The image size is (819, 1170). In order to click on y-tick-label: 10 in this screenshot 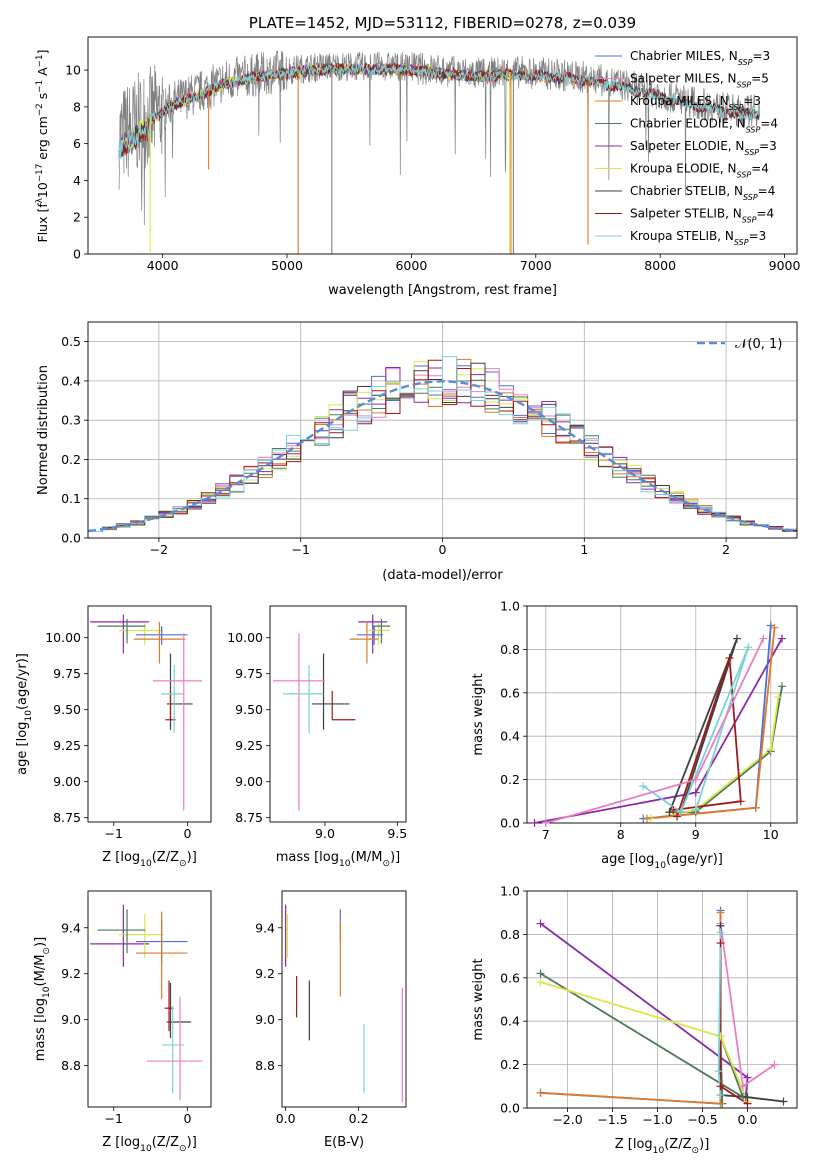, I will do `click(73, 70)`.